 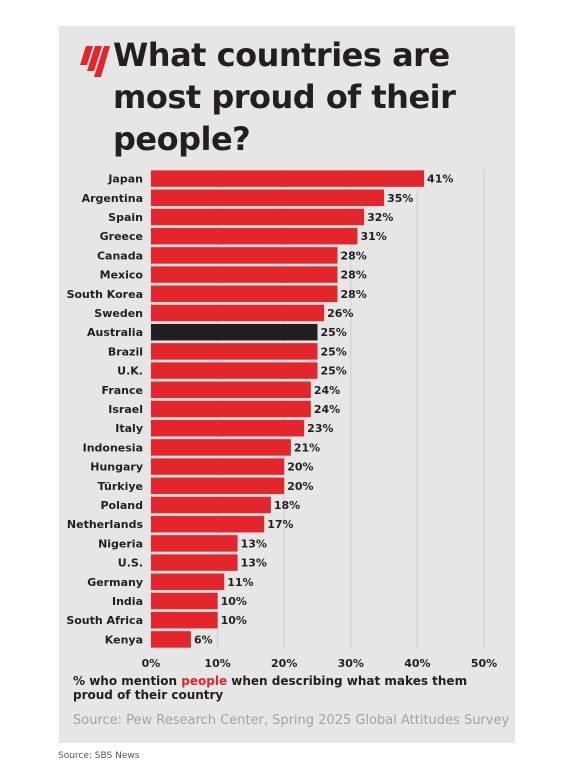 I want to click on data-label: 18%, so click(x=287, y=505).